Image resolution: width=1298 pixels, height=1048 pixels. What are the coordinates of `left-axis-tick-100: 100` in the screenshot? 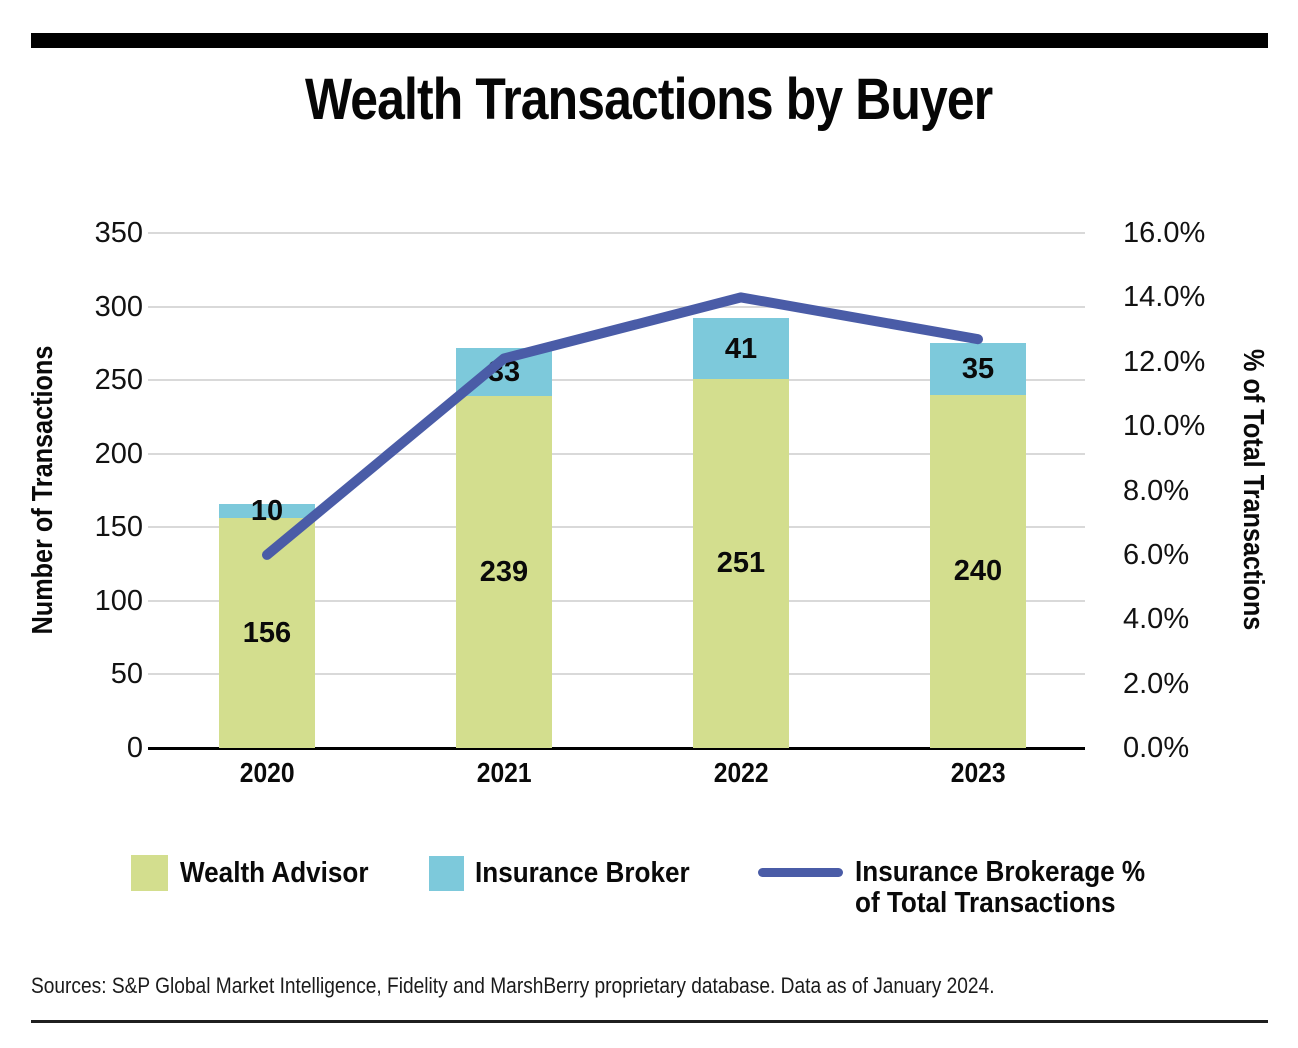 It's located at (118, 600).